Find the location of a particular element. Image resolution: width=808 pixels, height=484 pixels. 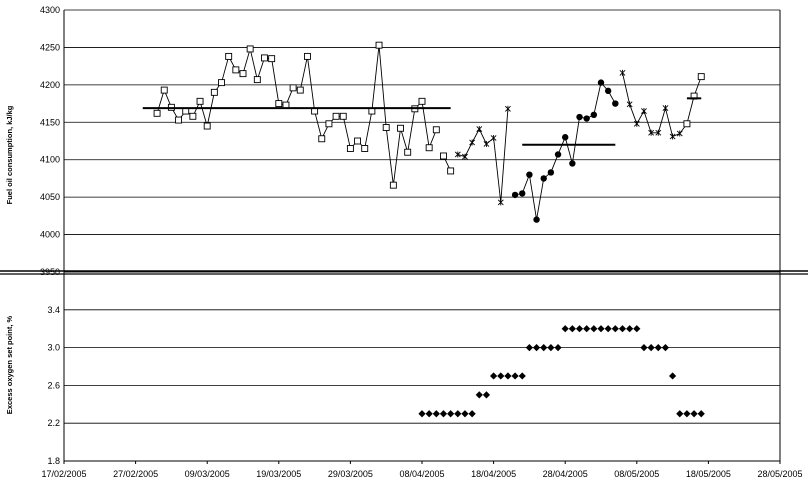

x-tick-label: 28/05/2005 is located at coordinates (779, 474).